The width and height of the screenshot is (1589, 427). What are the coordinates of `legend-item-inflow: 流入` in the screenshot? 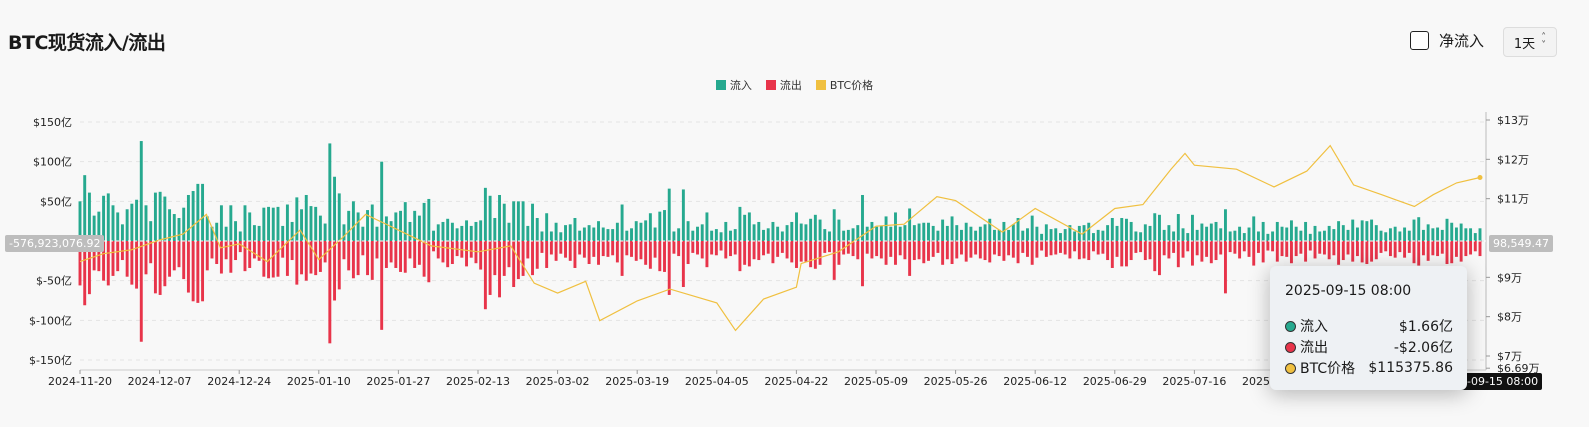 It's located at (733, 85).